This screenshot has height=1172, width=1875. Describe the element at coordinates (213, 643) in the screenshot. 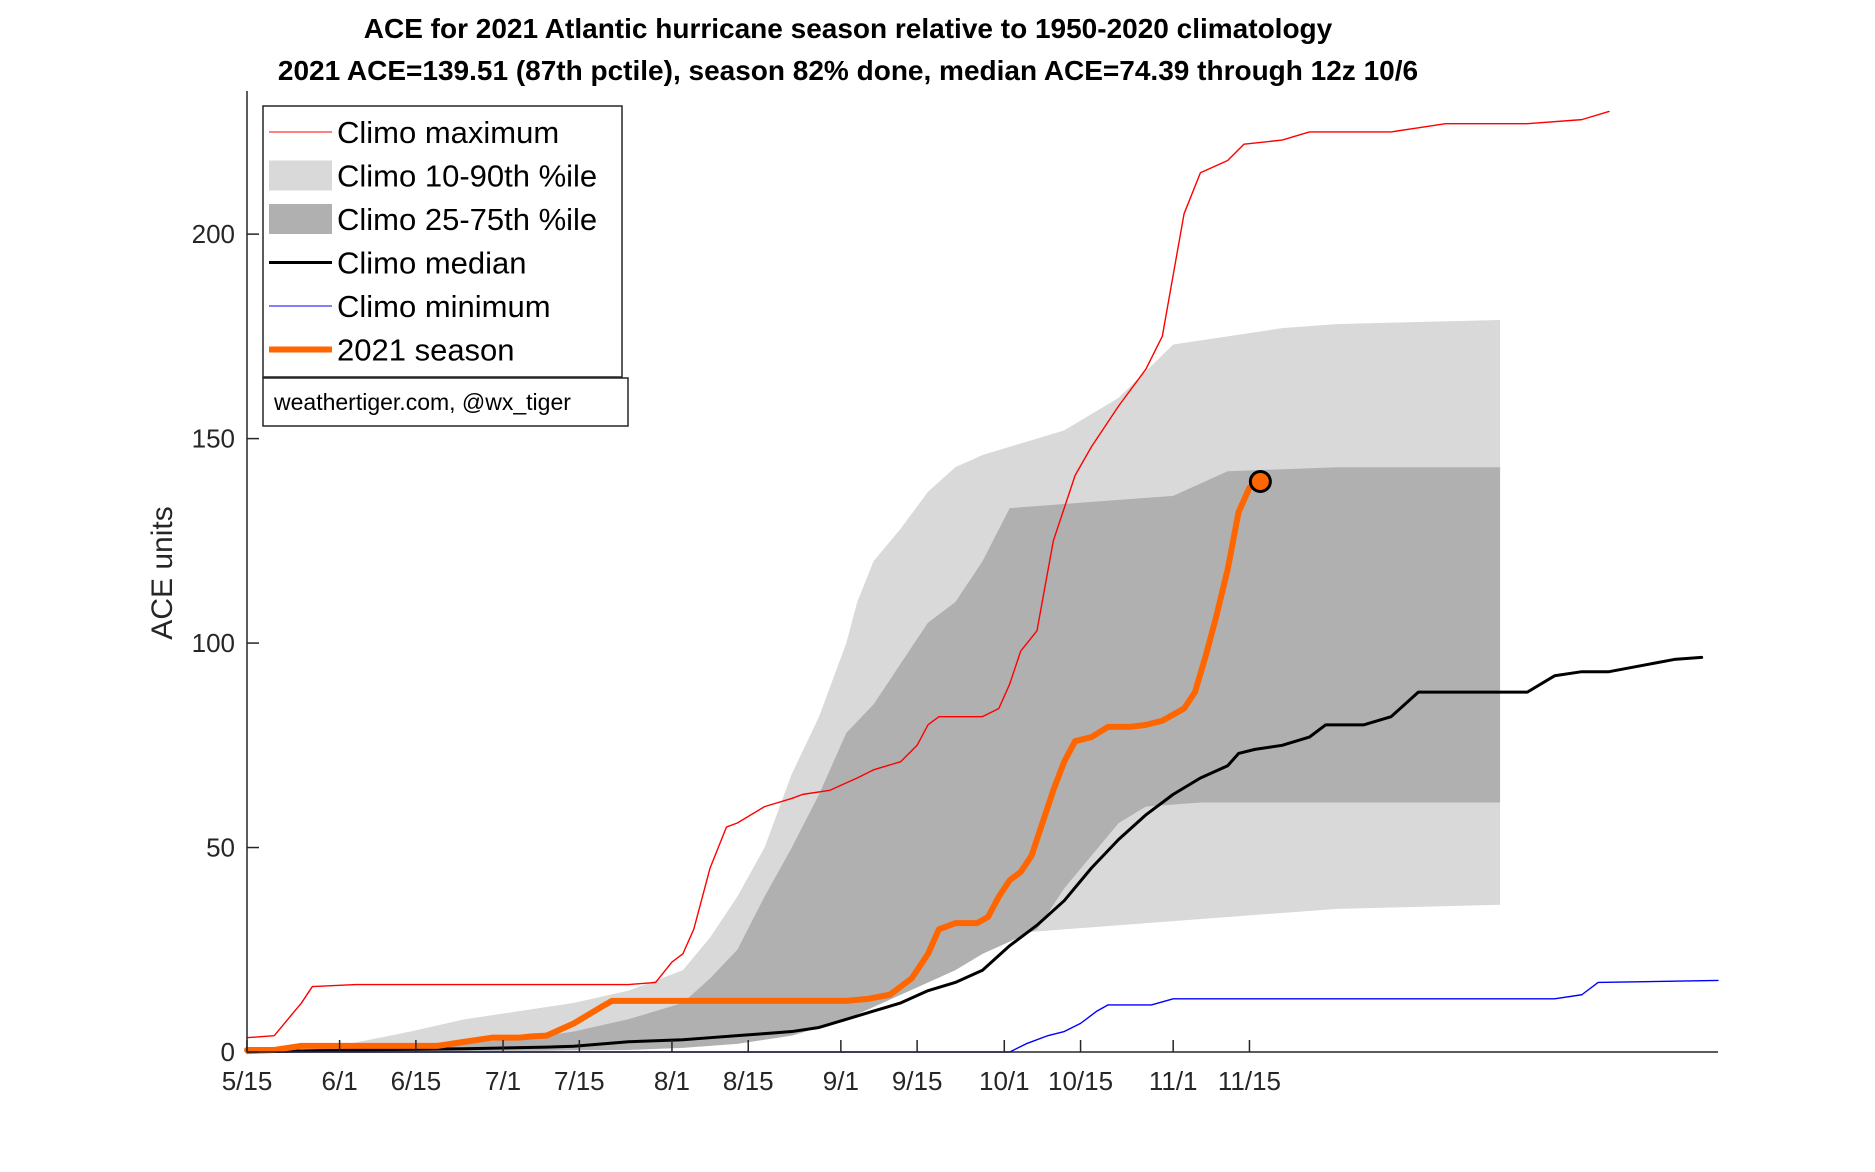

I see `y-tick-label: 100` at that location.